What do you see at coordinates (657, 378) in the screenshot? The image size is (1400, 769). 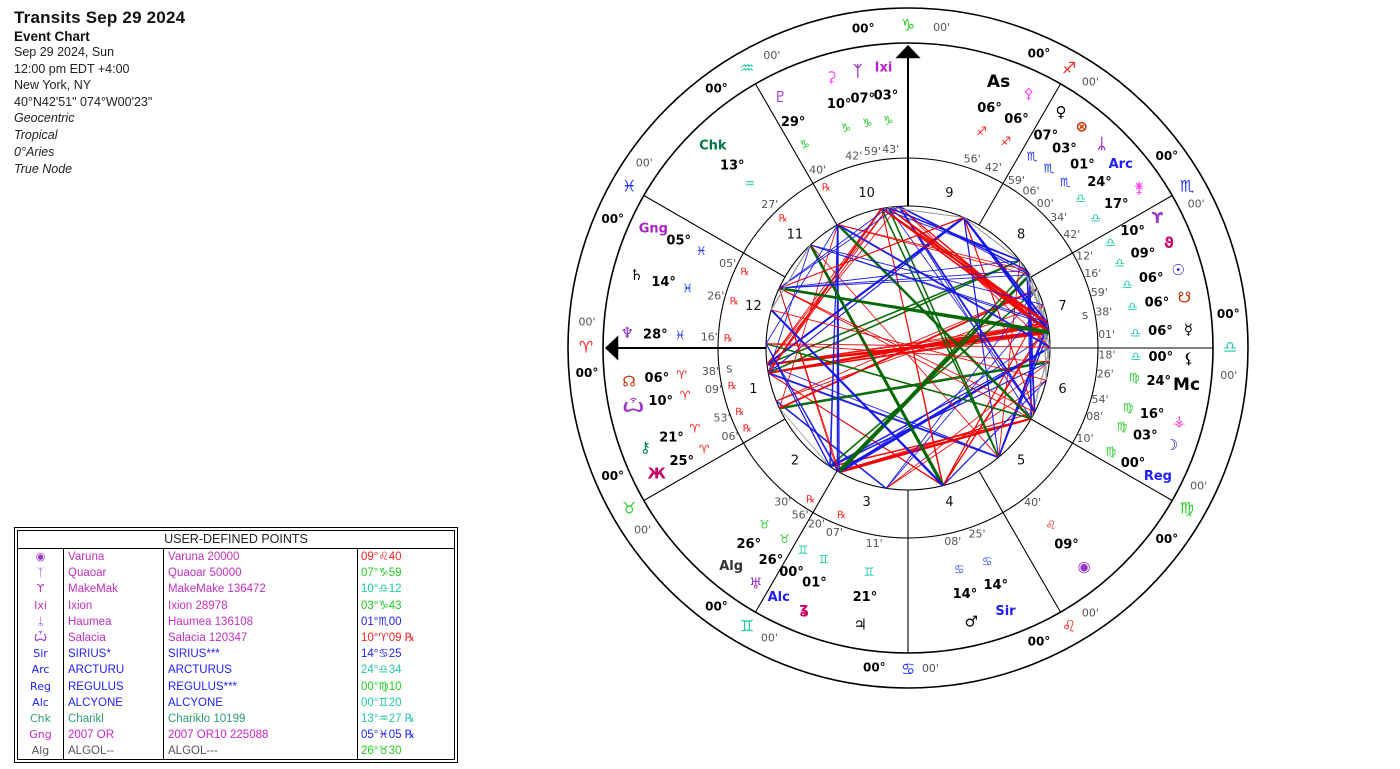 I see `point-north-node-degree: 06°` at bounding box center [657, 378].